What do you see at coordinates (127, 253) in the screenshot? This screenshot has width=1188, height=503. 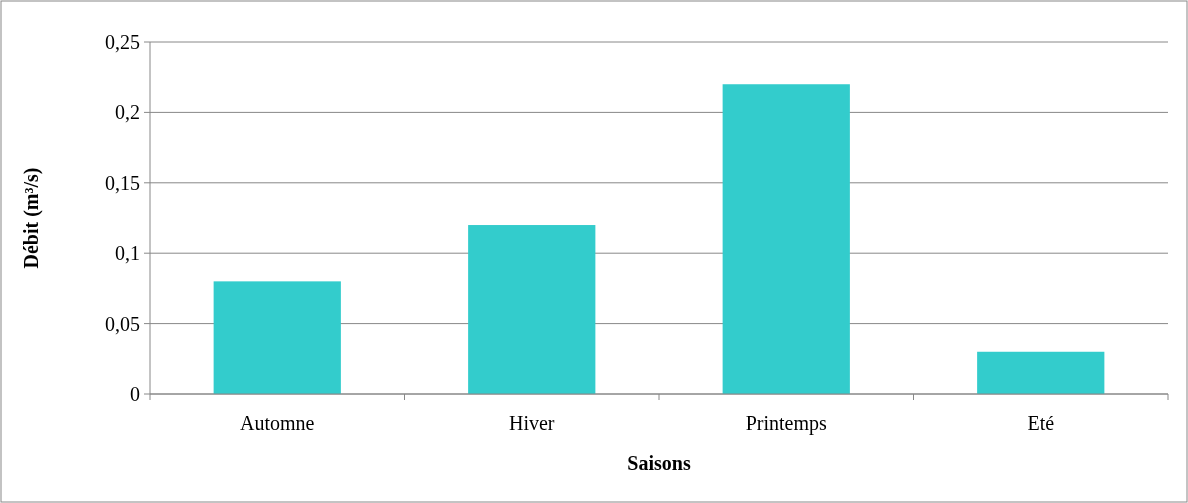 I see `y-tick-label: 0,1` at bounding box center [127, 253].